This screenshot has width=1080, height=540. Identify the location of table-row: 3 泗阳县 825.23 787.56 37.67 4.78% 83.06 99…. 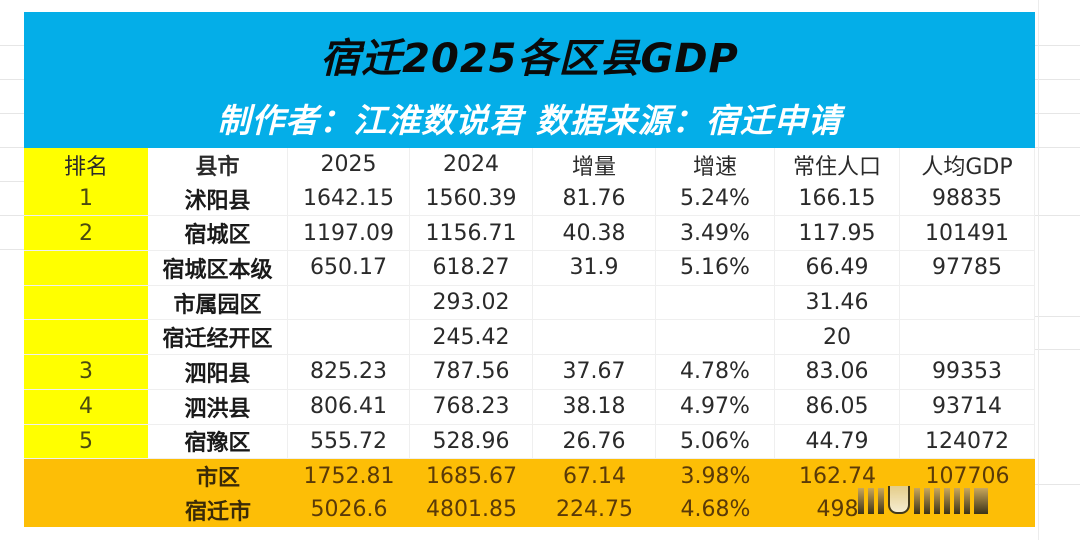
(529, 372).